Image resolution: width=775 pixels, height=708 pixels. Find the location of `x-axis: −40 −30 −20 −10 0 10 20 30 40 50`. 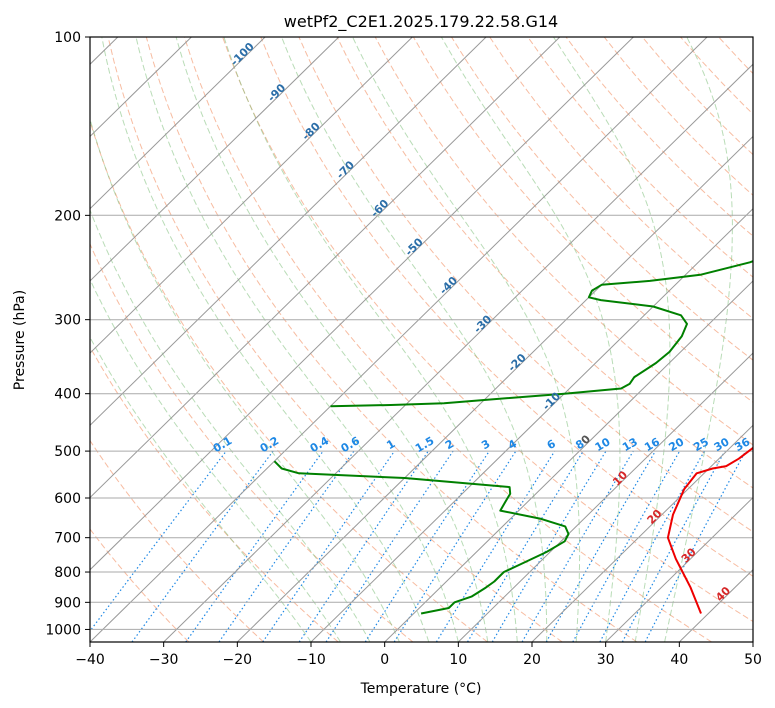

x-axis: −40 −30 −20 −10 0 10 20 30 40 50 is located at coordinates (418, 655).